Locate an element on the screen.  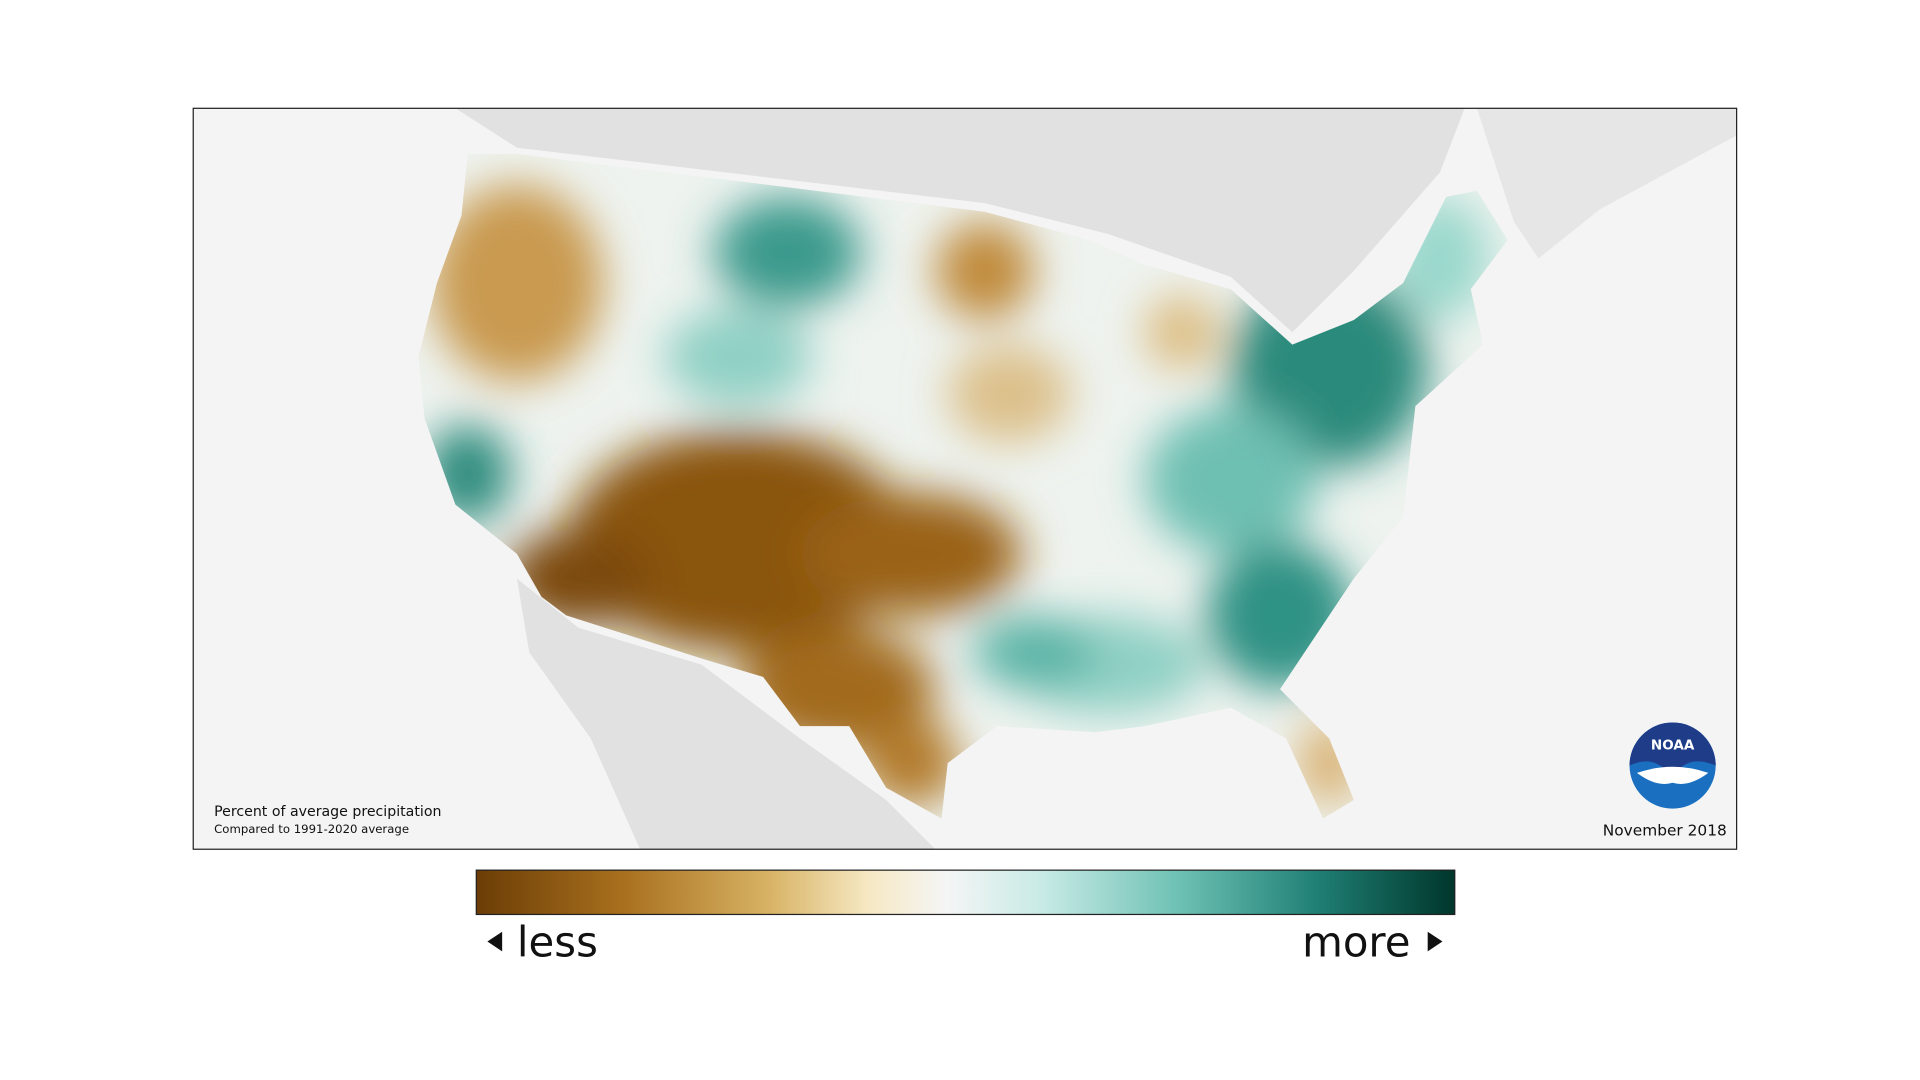
more-label: more is located at coordinates (1356, 941).